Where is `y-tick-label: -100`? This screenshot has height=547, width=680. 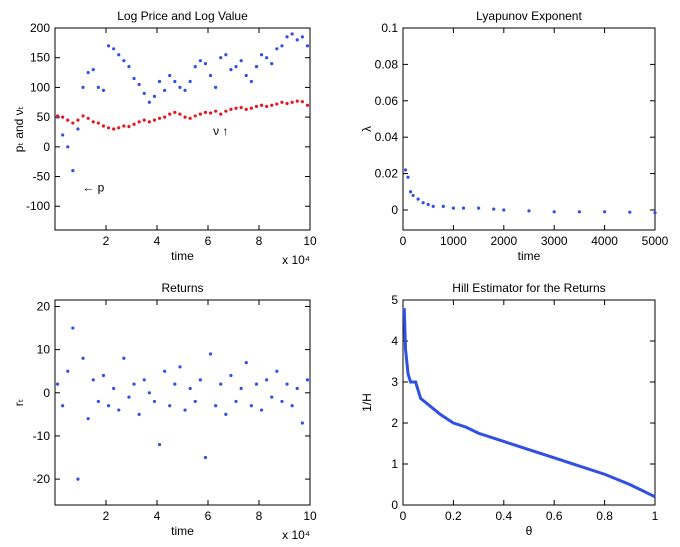 y-tick-label: -100 is located at coordinates (38, 206).